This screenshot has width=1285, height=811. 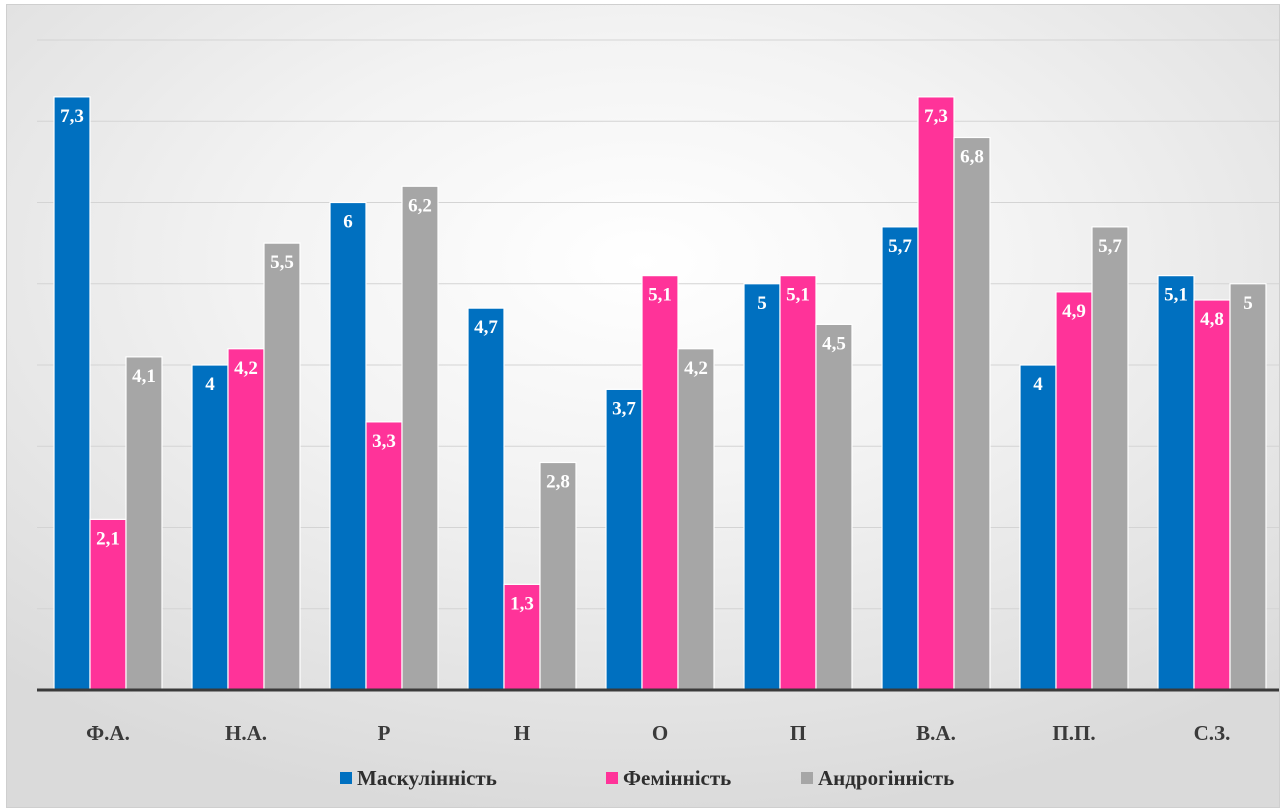 I want to click on legend-item: Андрогінність, so click(x=877, y=778).